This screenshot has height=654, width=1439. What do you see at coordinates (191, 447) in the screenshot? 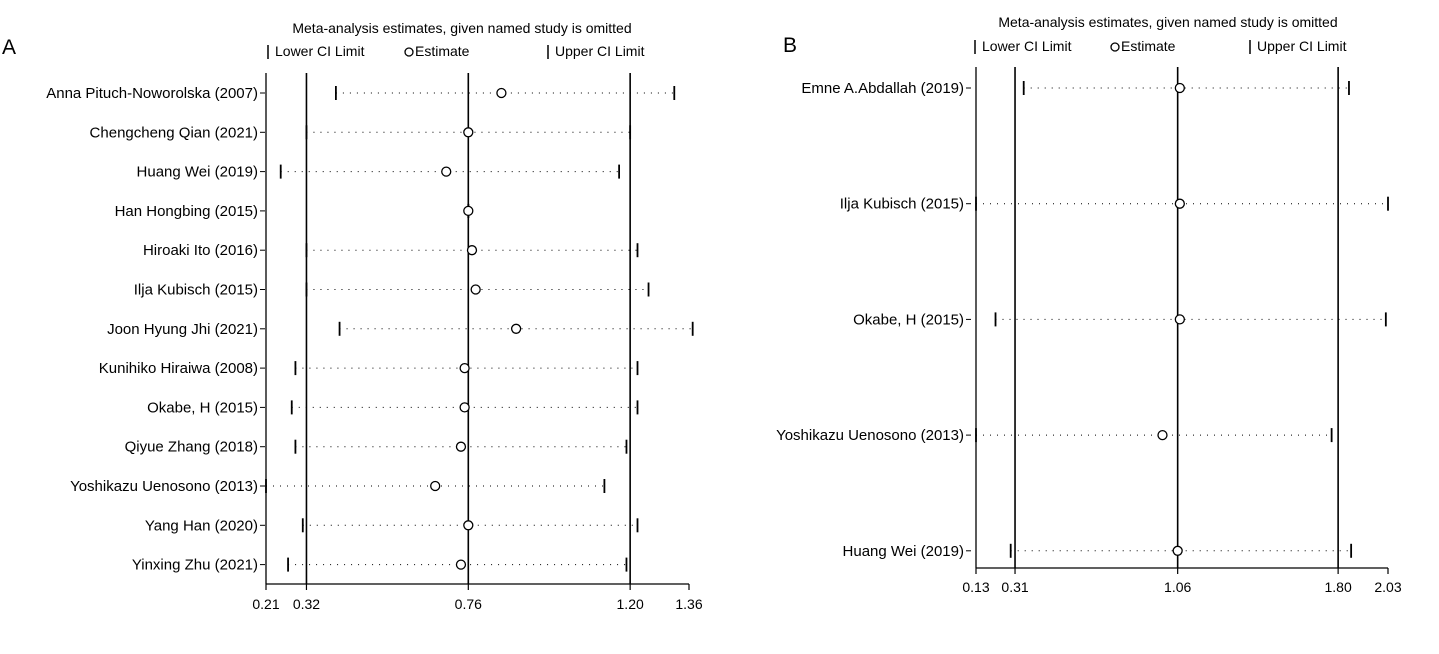
I see `panel-a-study-label-9: Qiyue Zhang (2018)` at bounding box center [191, 447].